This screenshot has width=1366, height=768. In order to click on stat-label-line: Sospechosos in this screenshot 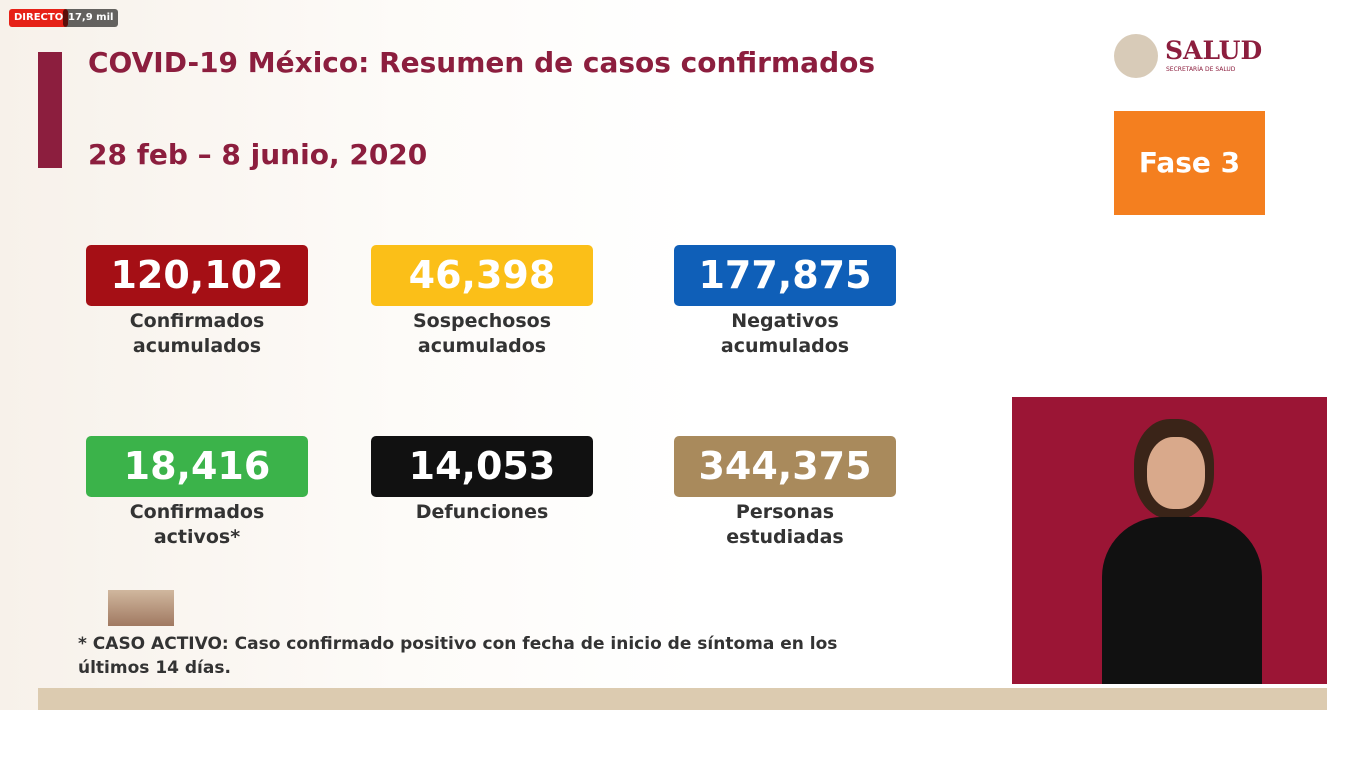, I will do `click(482, 321)`.